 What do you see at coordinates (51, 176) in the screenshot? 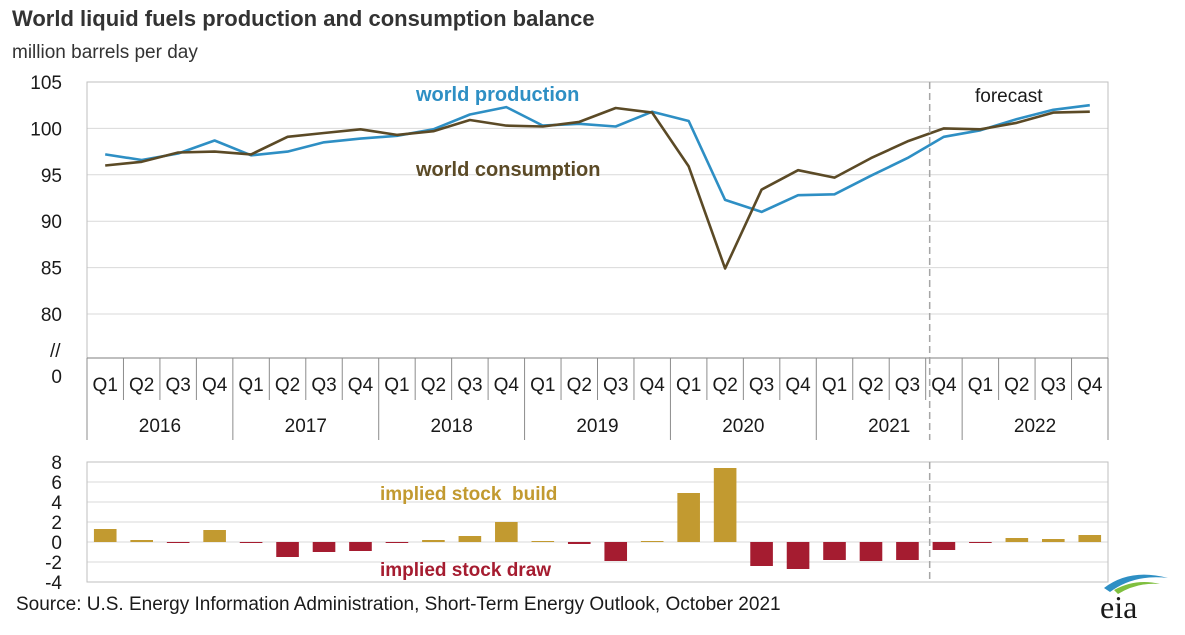
I see `upper-y-tick-label: 95` at bounding box center [51, 176].